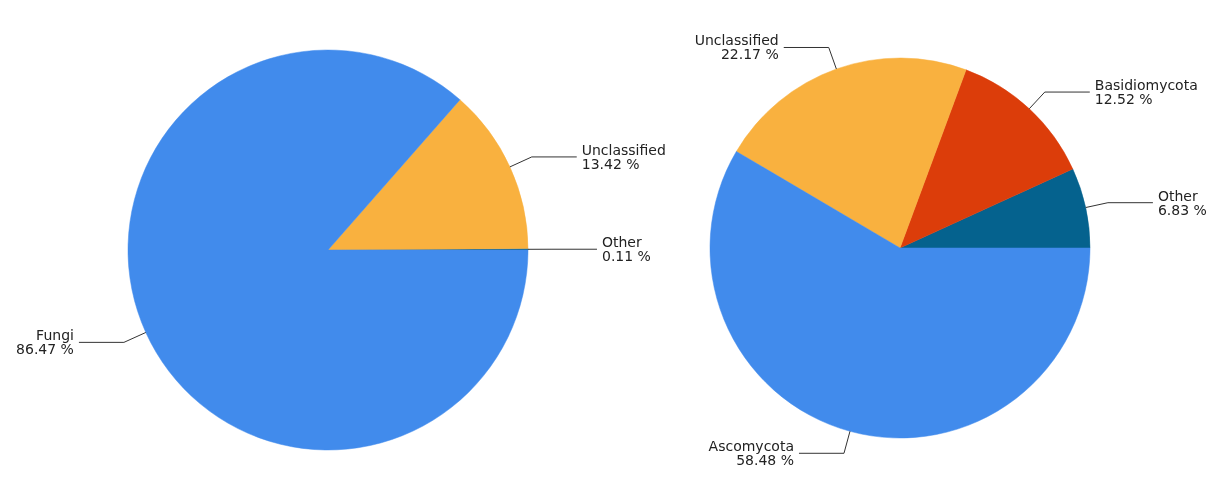 This screenshot has height=492, width=1228. I want to click on data-label: 22.17 %, so click(749, 54).